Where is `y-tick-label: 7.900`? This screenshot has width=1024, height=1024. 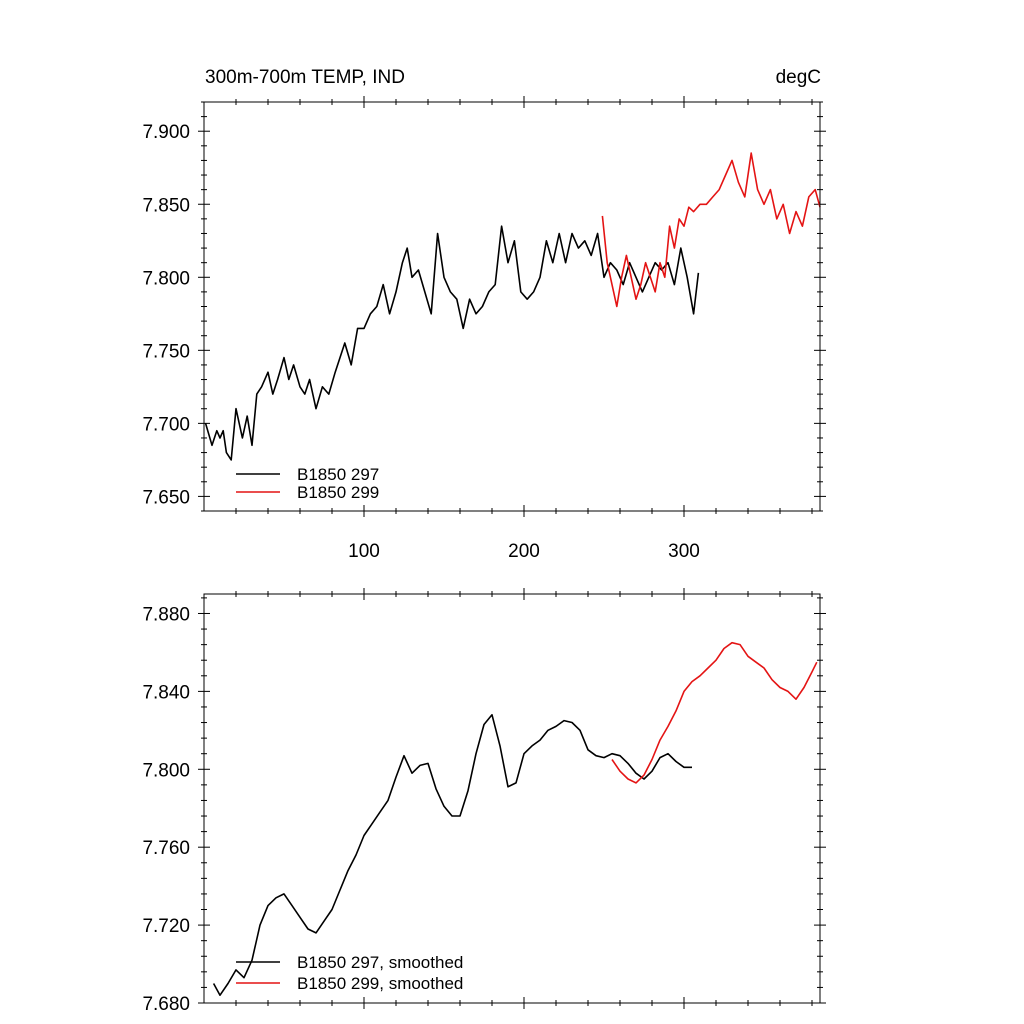 y-tick-label: 7.900 is located at coordinates (166, 132).